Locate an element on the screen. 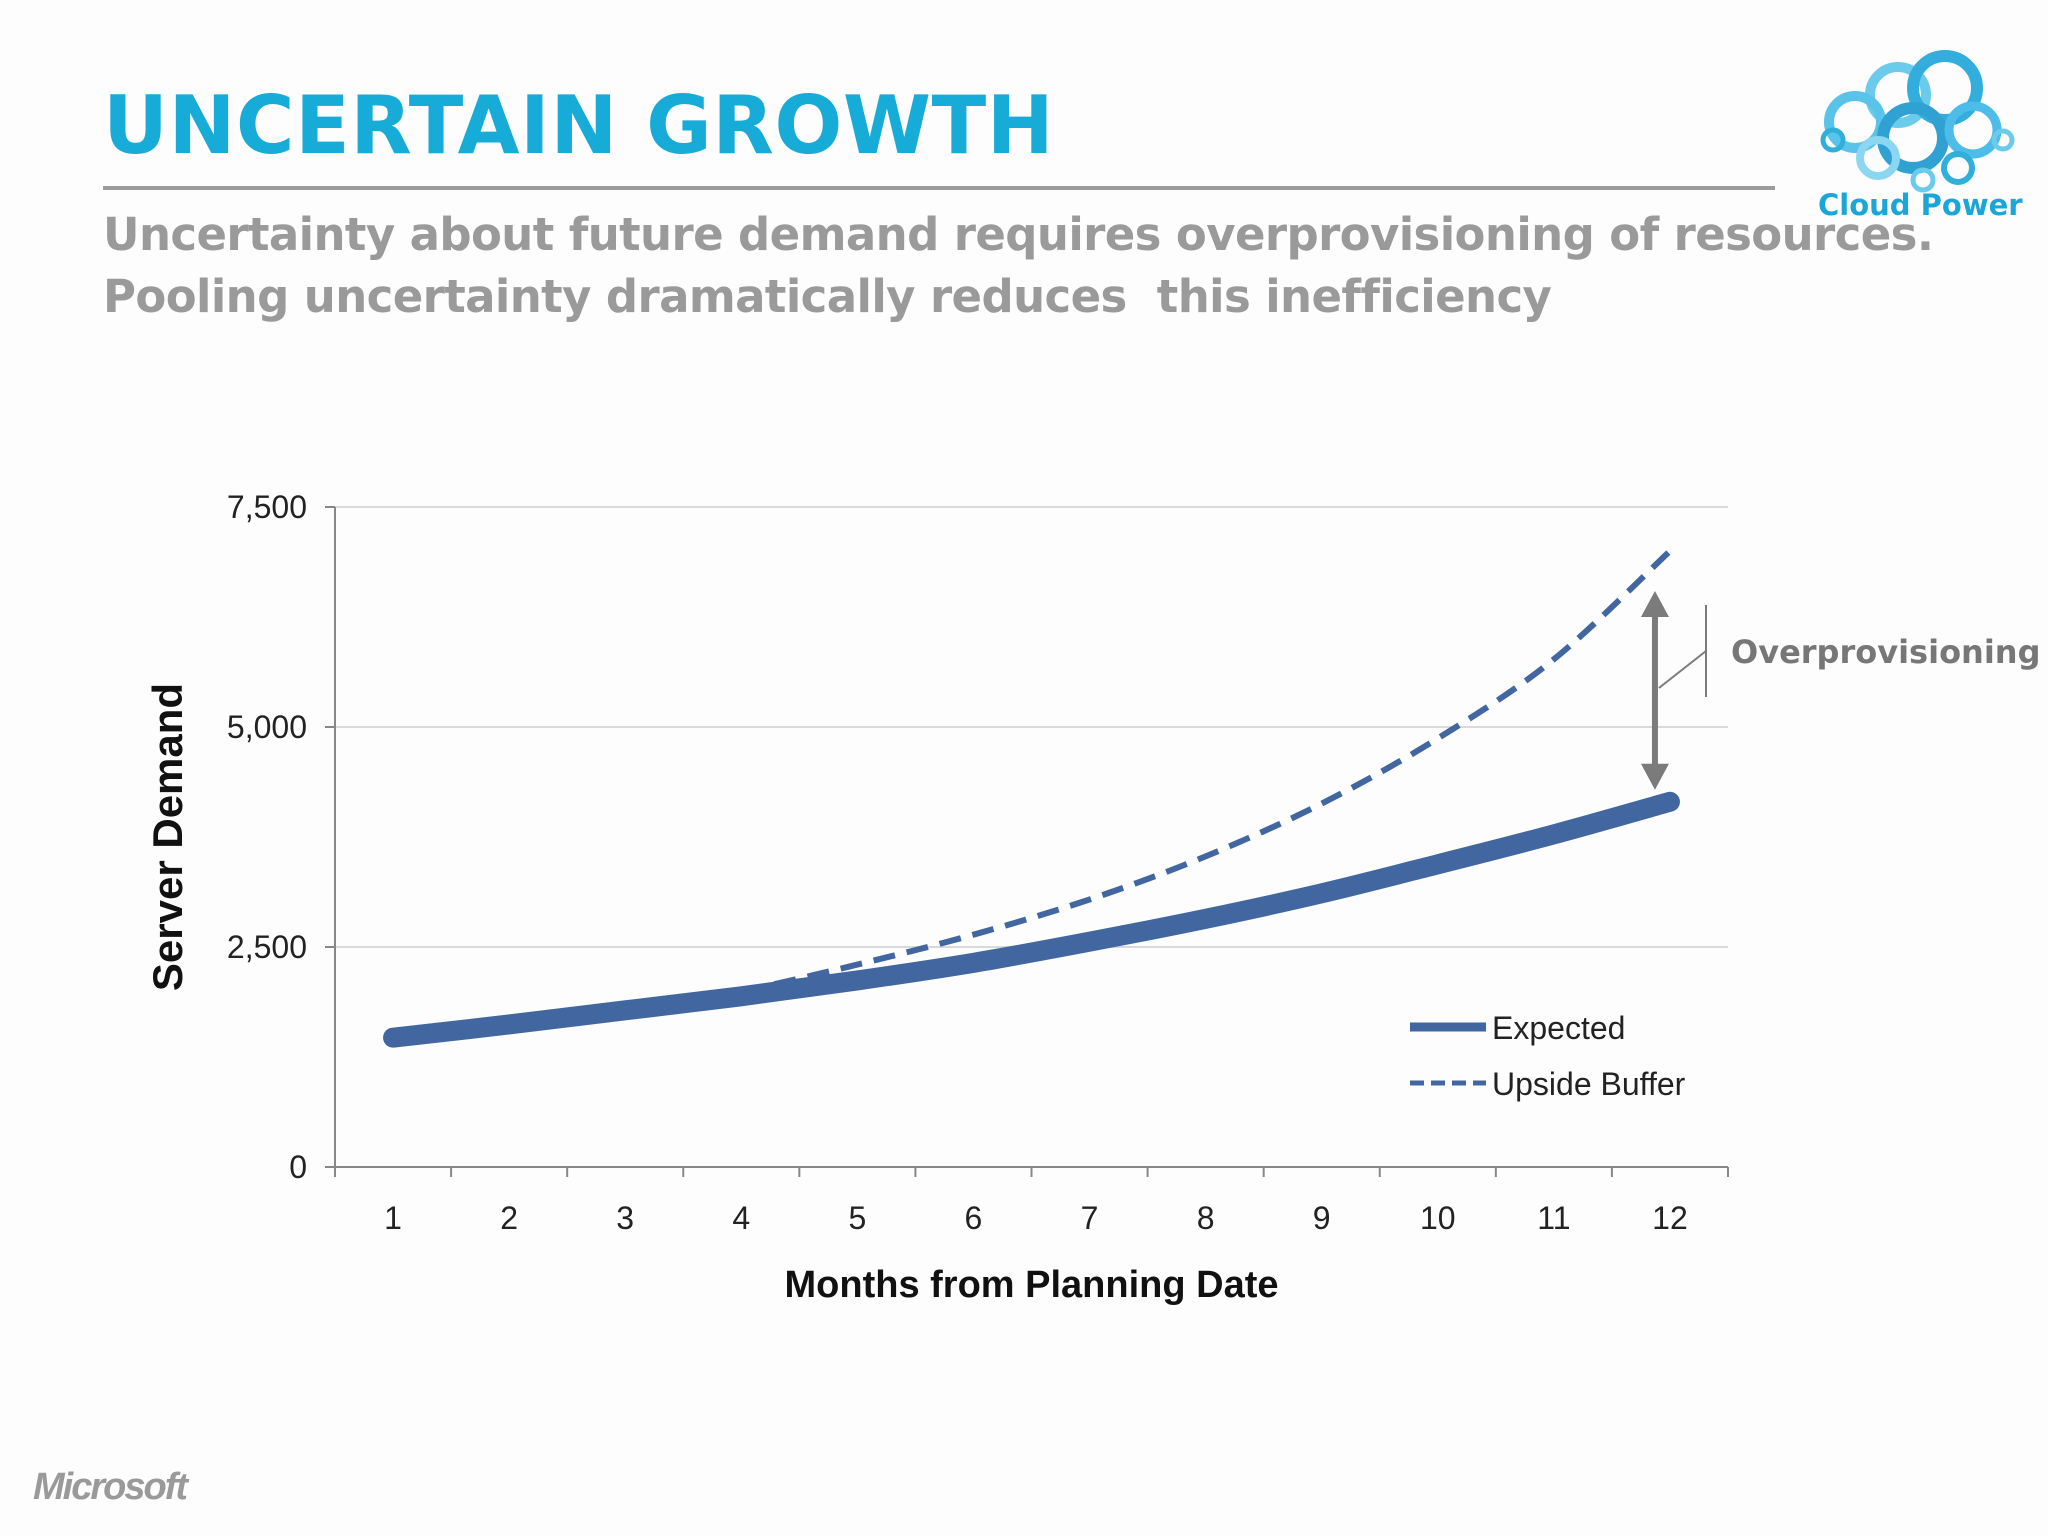 The image size is (2048, 1536). x-tick-label: 11 is located at coordinates (1553, 1218).